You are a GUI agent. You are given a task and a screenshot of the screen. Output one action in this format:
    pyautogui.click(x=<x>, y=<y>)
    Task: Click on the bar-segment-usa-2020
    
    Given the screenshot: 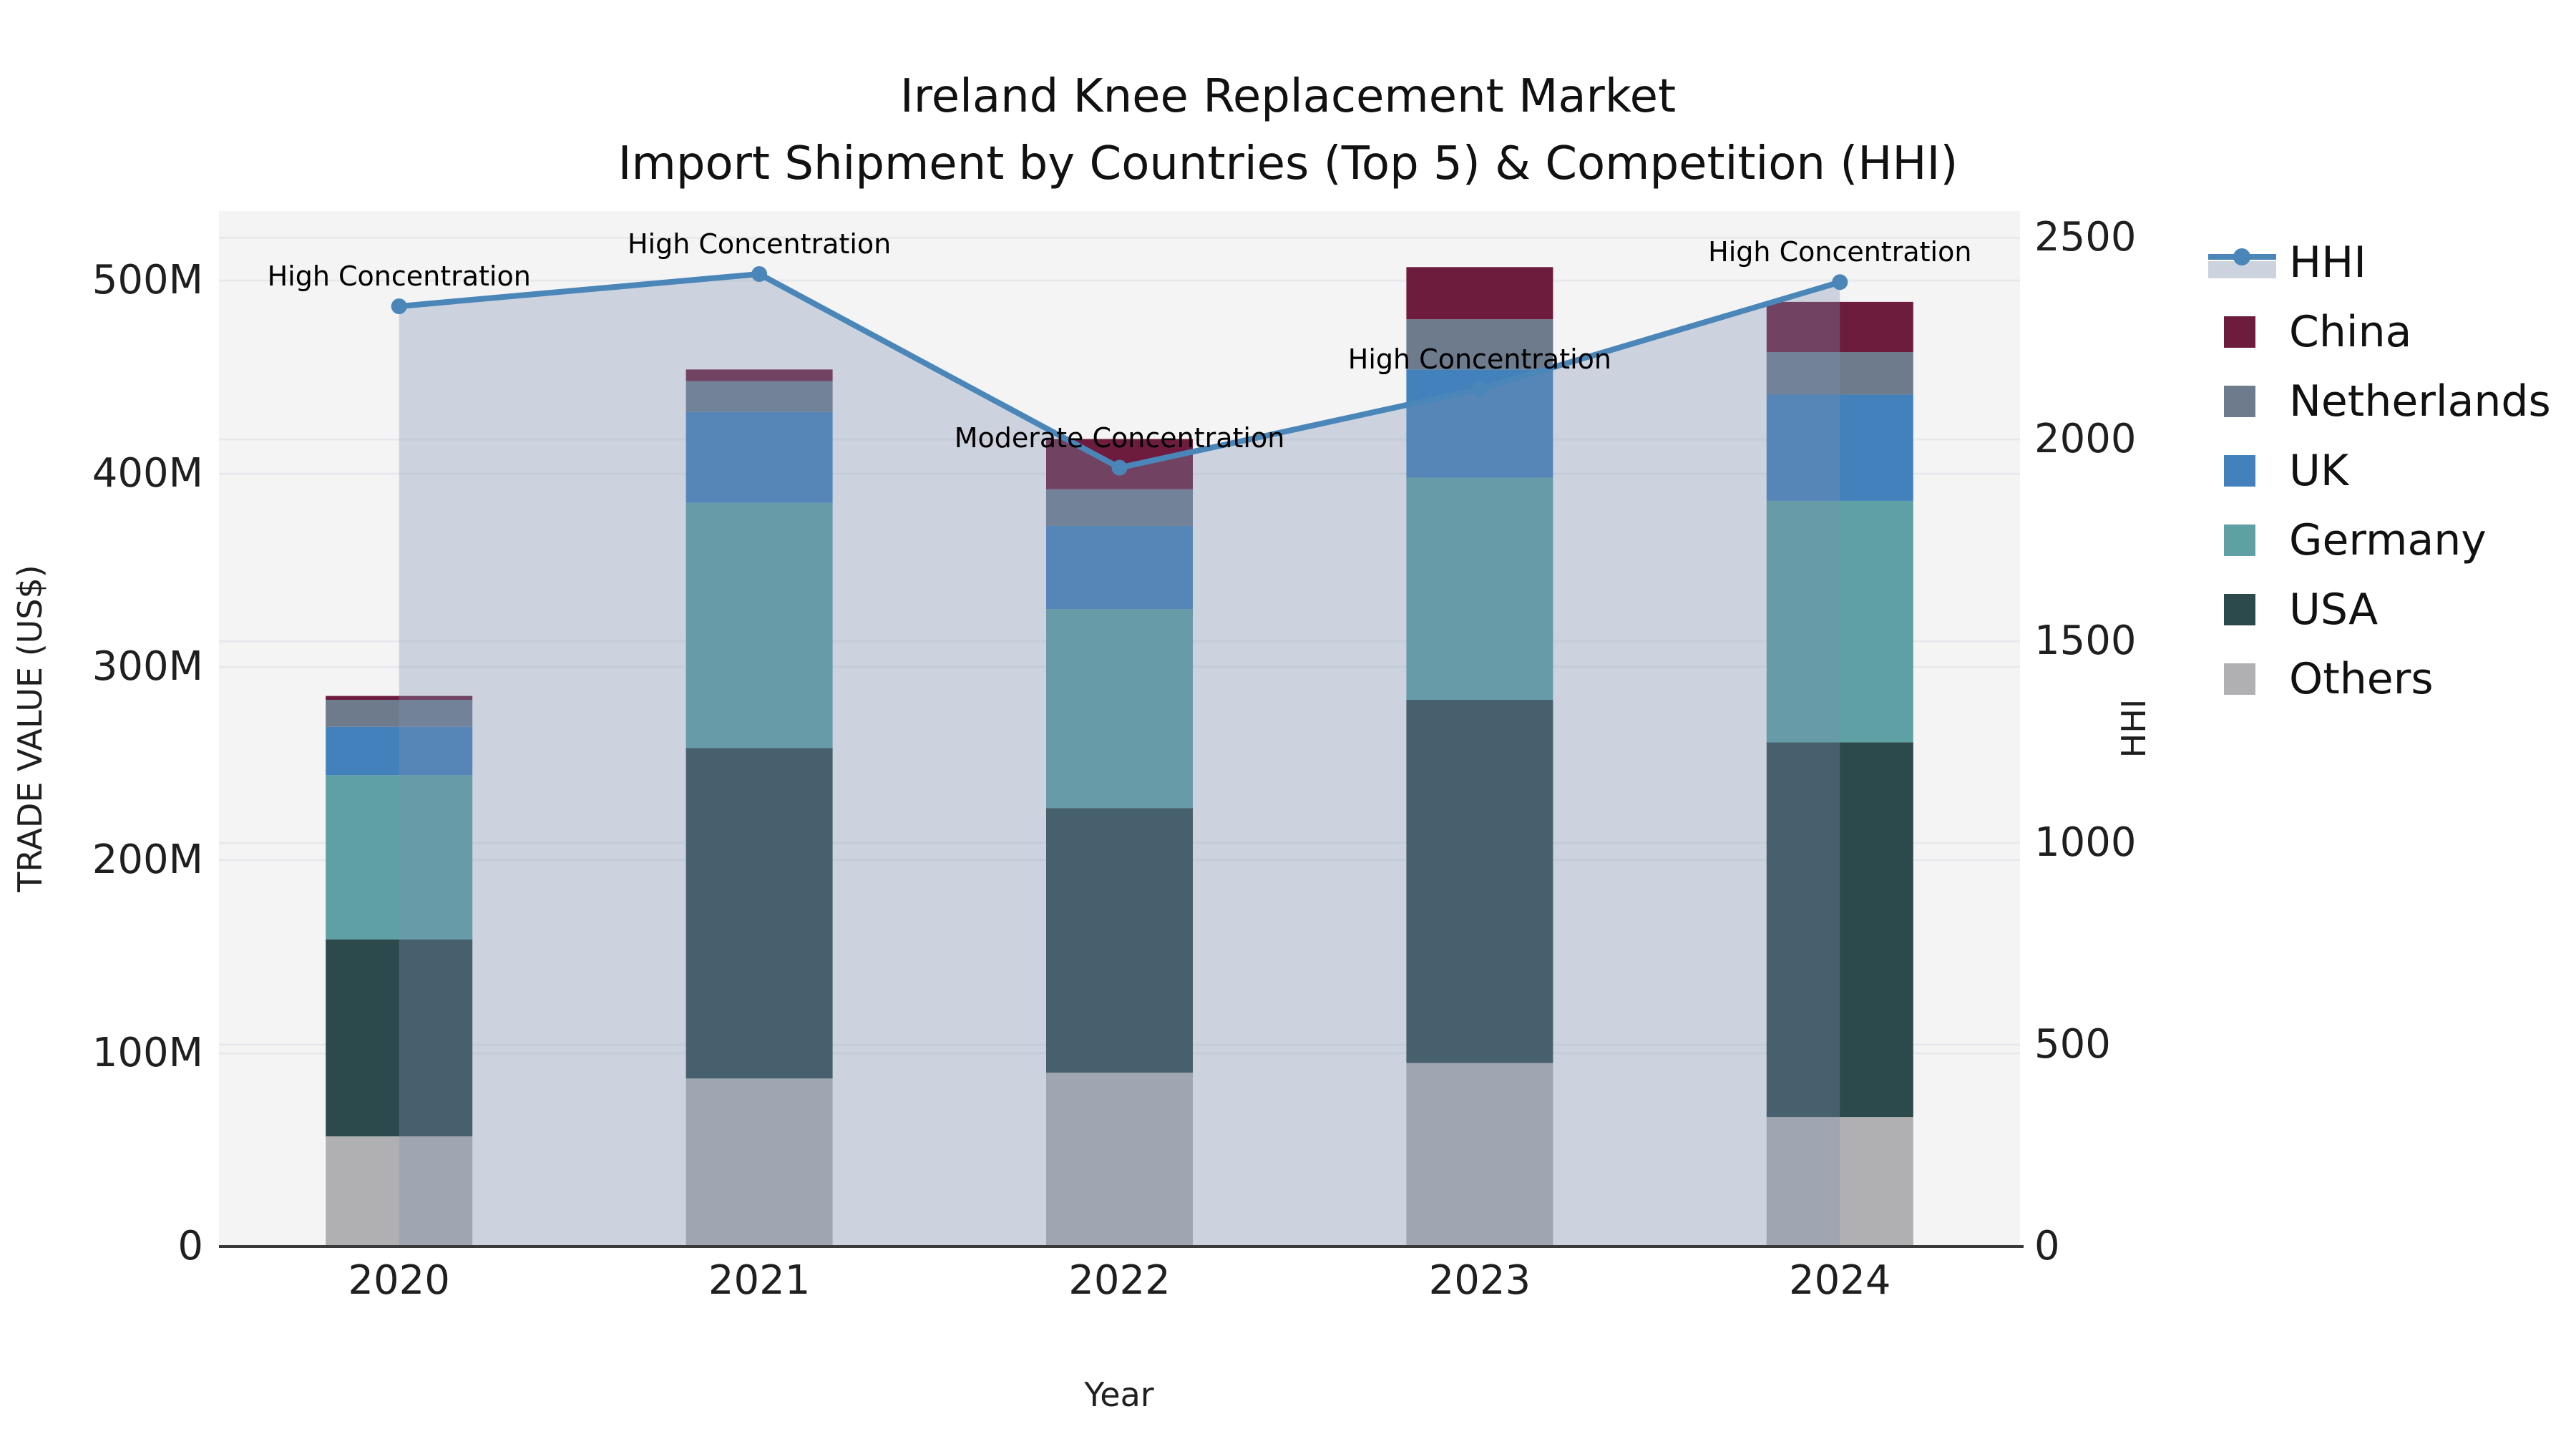 What is the action you would take?
    pyautogui.click(x=399, y=1038)
    